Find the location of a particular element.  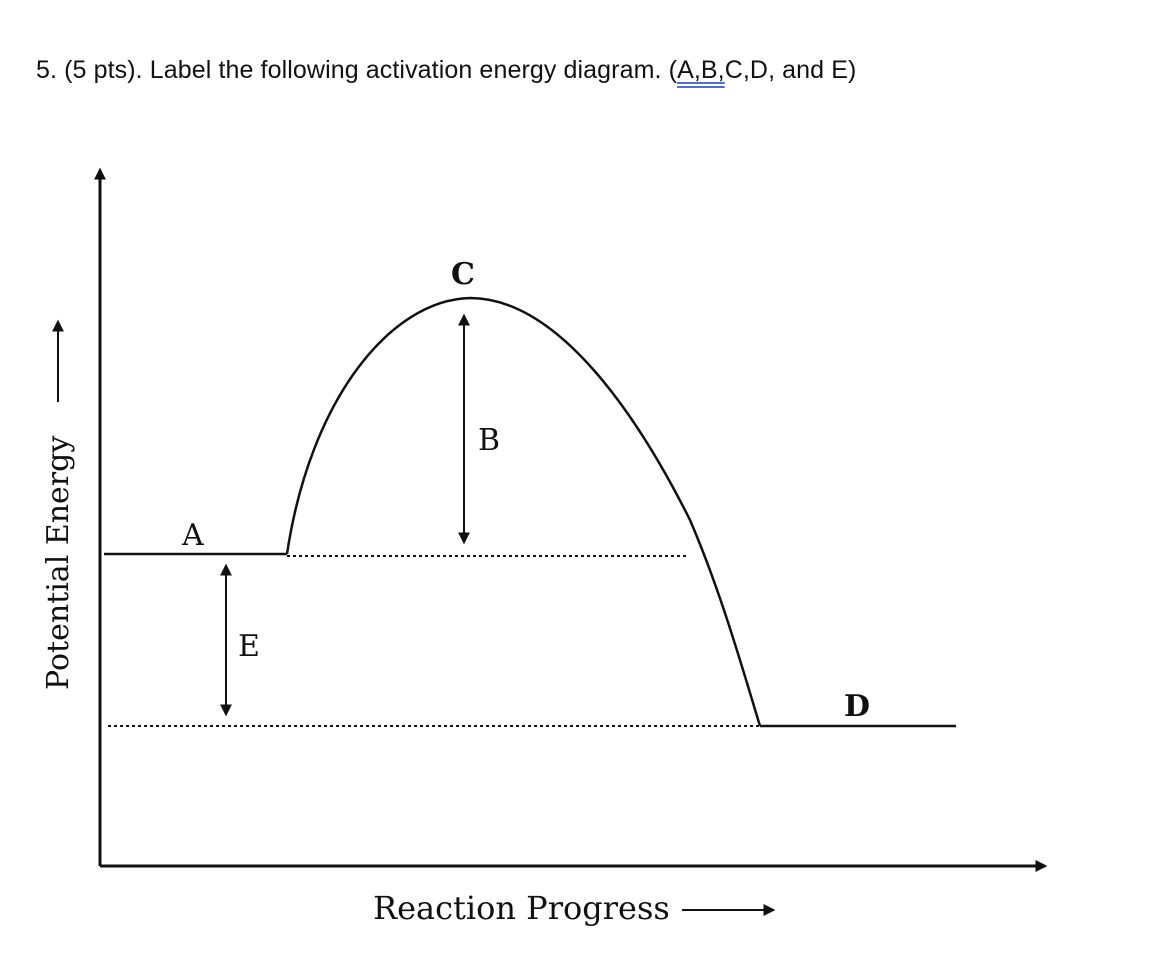

question-underlined: A,B, is located at coordinates (701, 70).